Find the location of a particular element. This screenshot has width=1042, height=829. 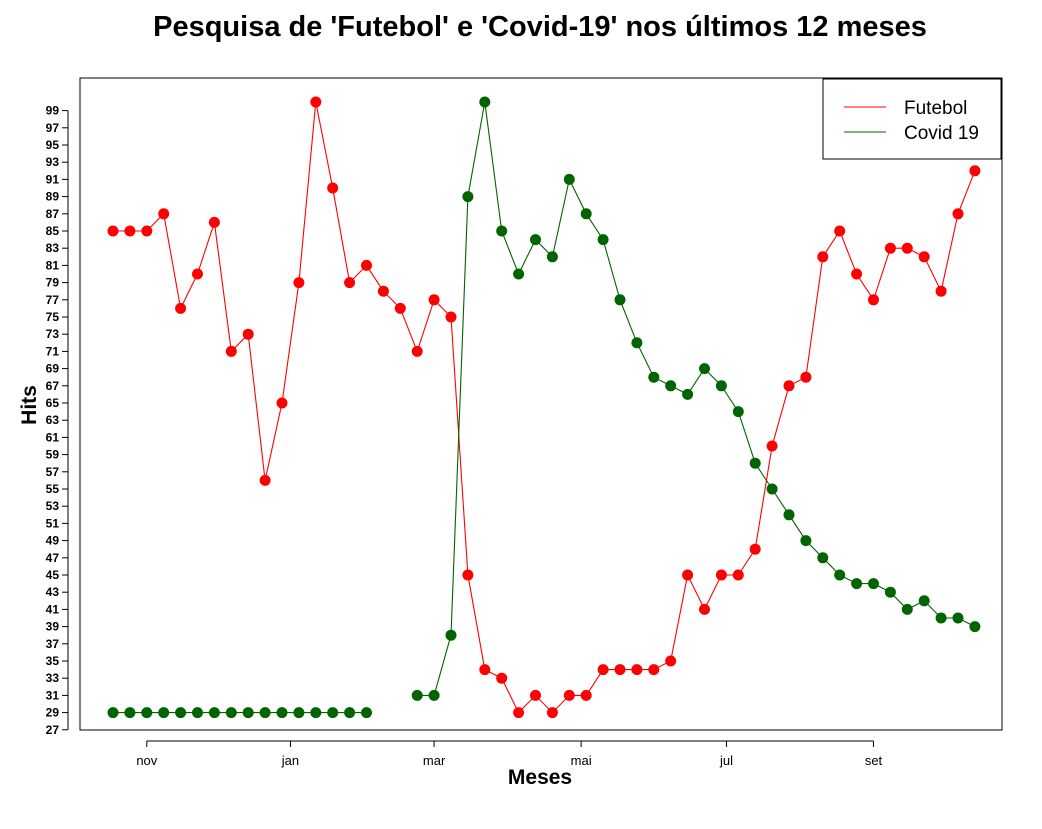

y-tick-label-61: 61 is located at coordinates (53, 437).